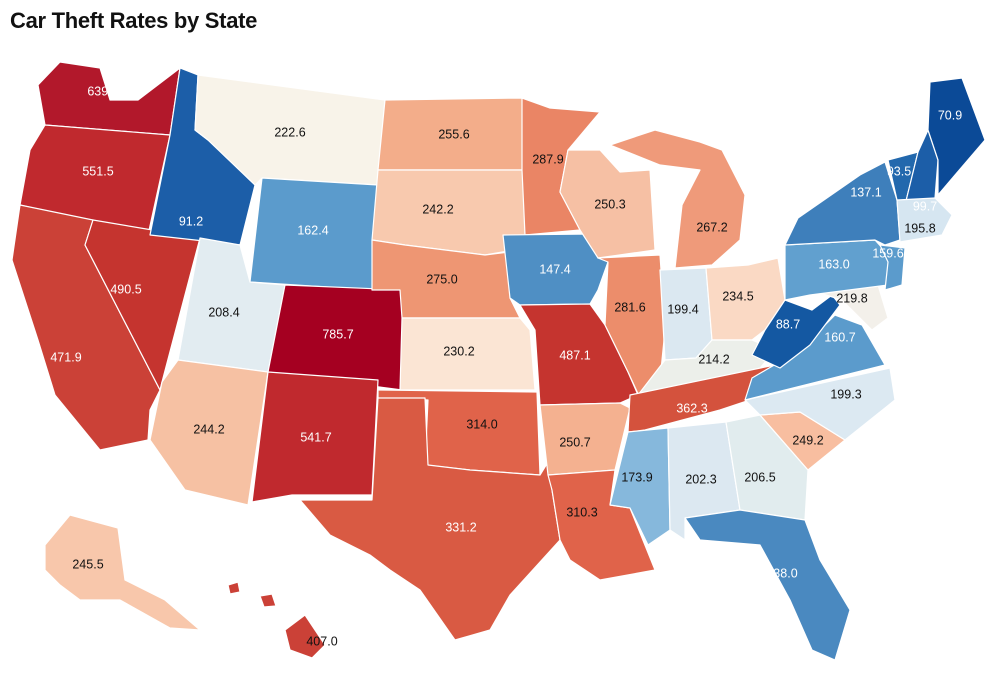 The height and width of the screenshot is (674, 1000). I want to click on state-label-sd: 242.2, so click(437, 209).